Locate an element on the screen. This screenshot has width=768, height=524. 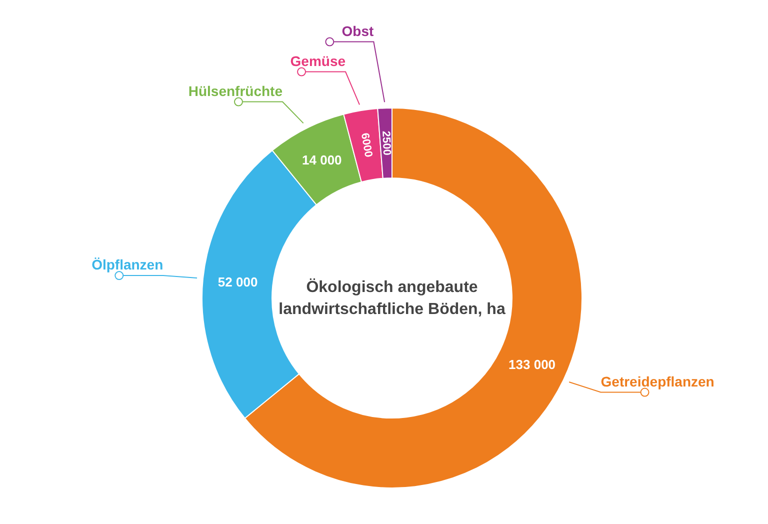
slice-label: Gemüse is located at coordinates (318, 60).